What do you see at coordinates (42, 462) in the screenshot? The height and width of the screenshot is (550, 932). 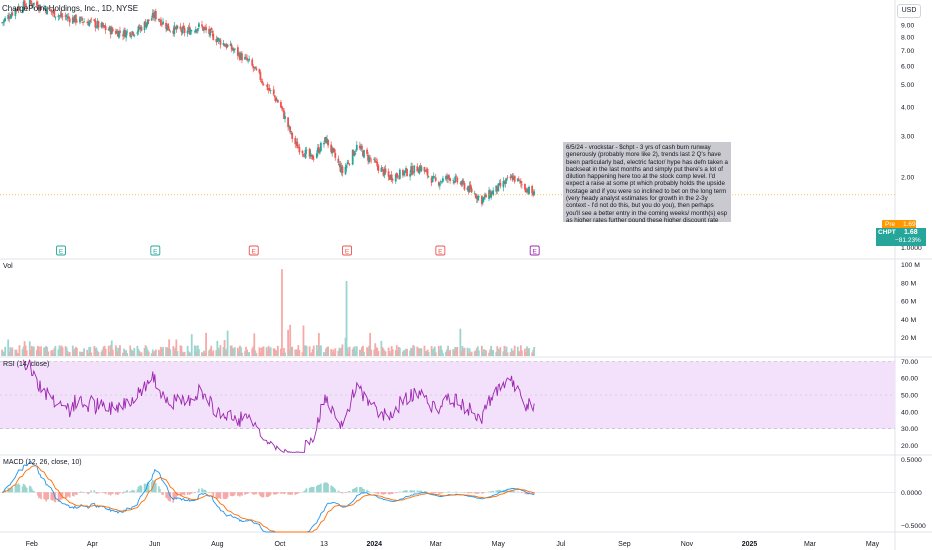 I see `macd-label: MACD (12, 26, close, 10)` at bounding box center [42, 462].